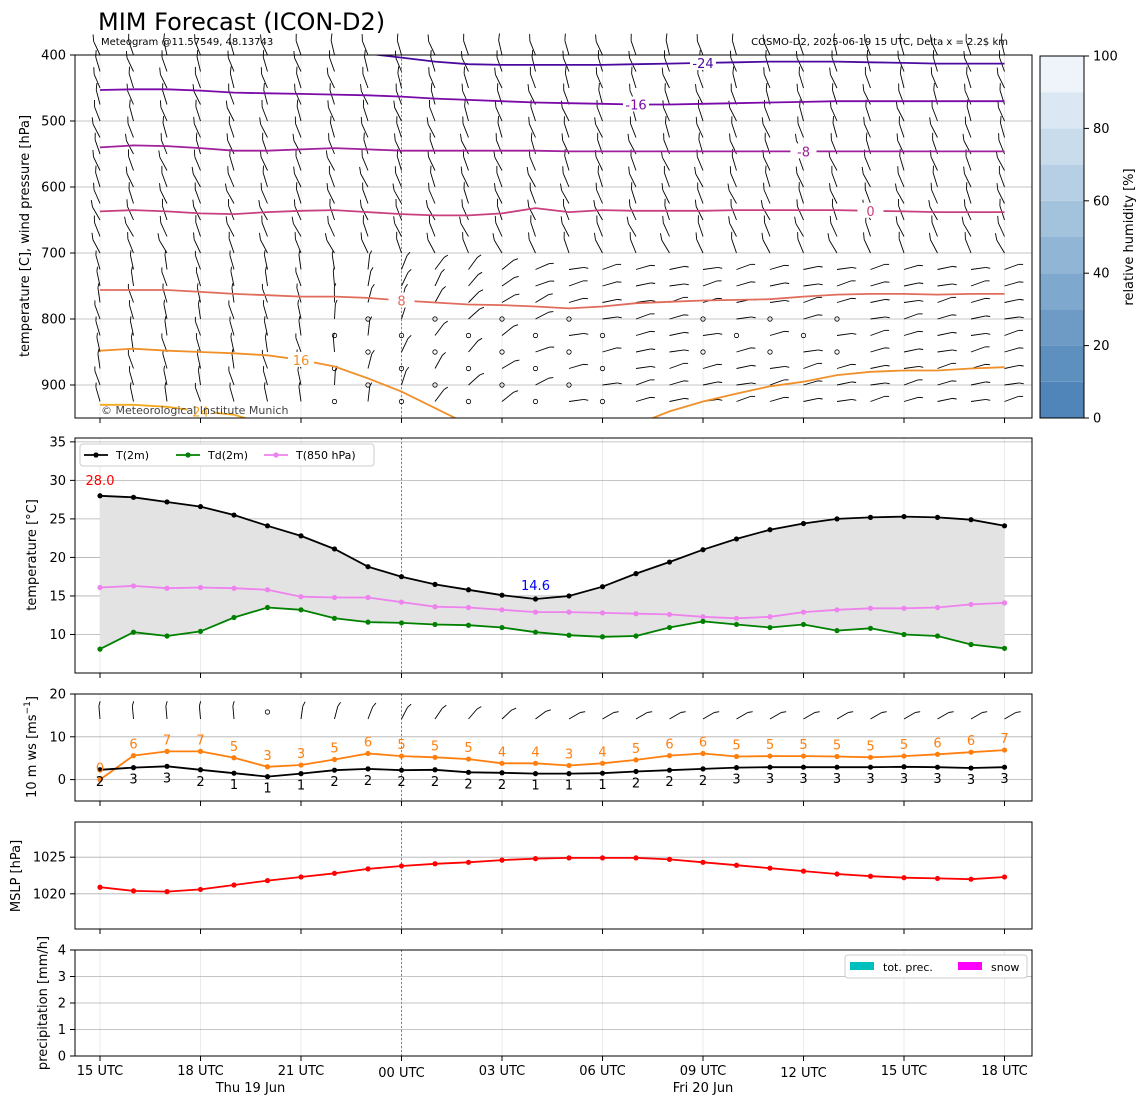  Describe the element at coordinates (301, 786) in the screenshot. I see `mean-wind-value-label: 1` at that location.